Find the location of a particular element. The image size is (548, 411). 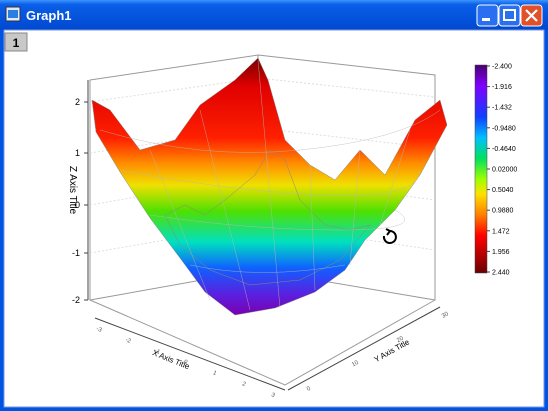

layer-label: 1 is located at coordinates (16, 43).